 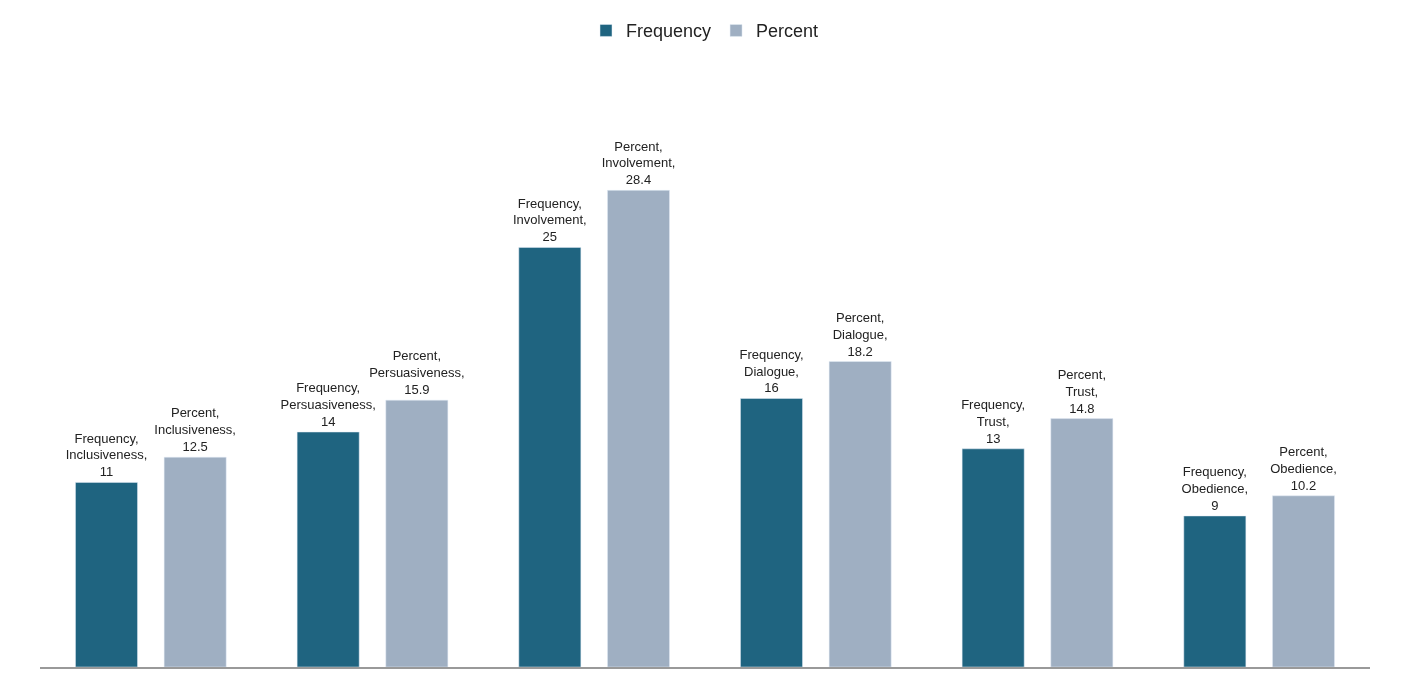 I want to click on data-label: Frequency, Involvement, 25, so click(x=549, y=220).